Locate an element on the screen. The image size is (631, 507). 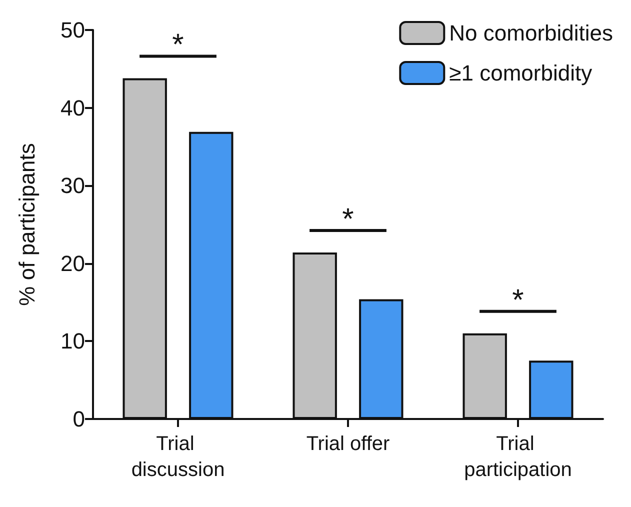
y-tick-label: 50 is located at coordinates (72, 30).